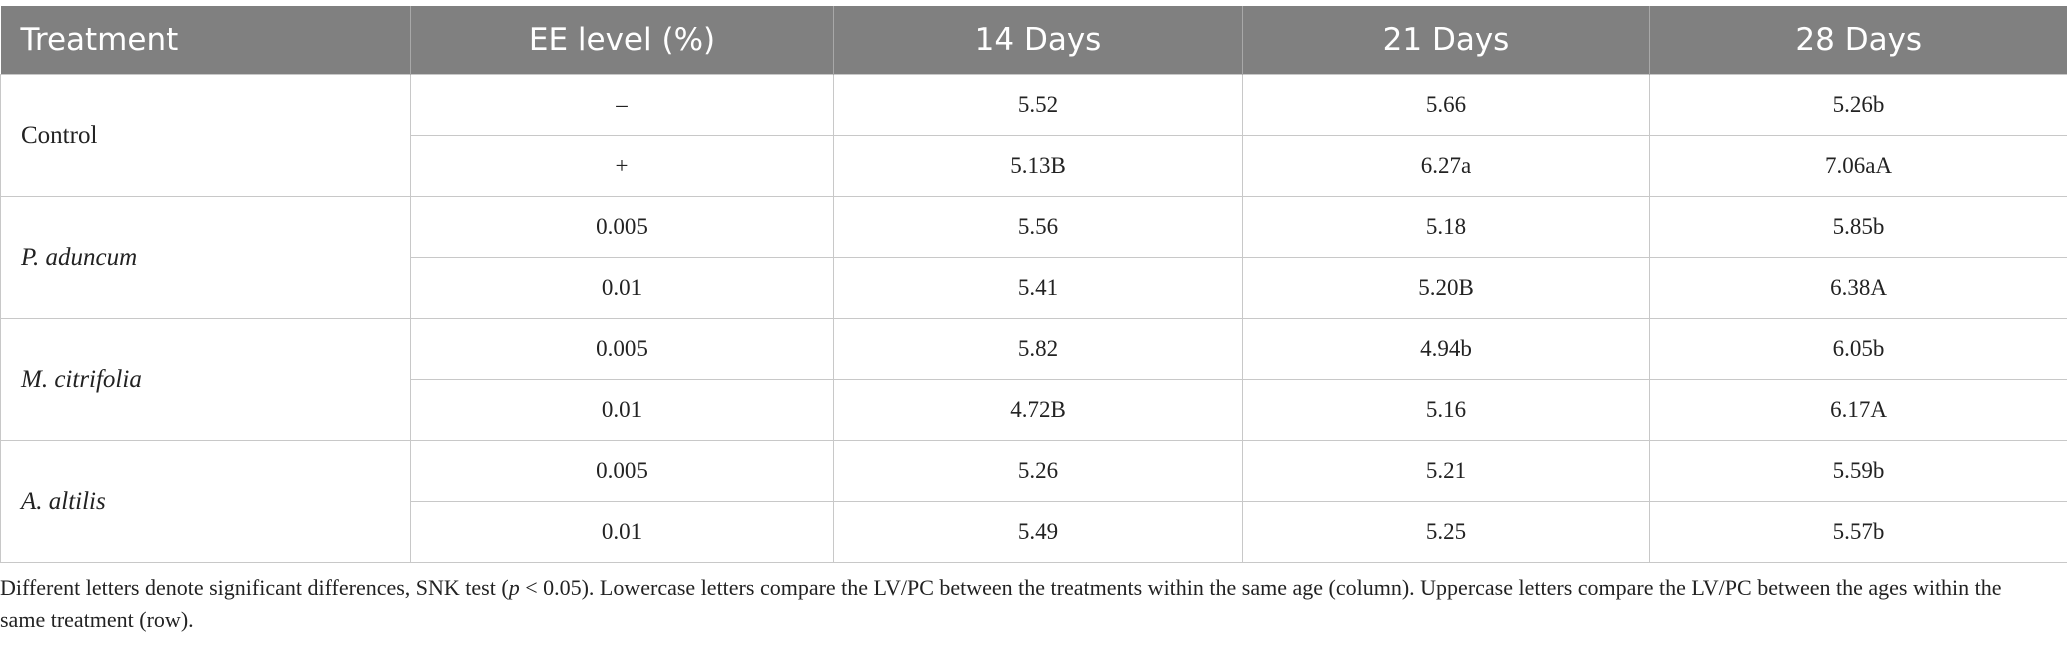 The width and height of the screenshot is (2067, 654). I want to click on table-row: 0.01 5.41 5.20B 6.38A, so click(1034, 288).